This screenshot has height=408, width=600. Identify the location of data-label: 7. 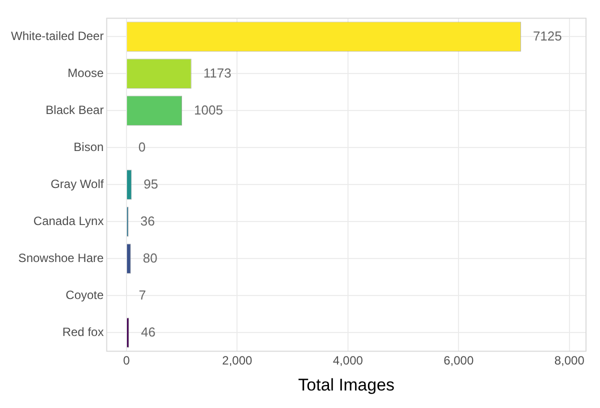
(142, 294).